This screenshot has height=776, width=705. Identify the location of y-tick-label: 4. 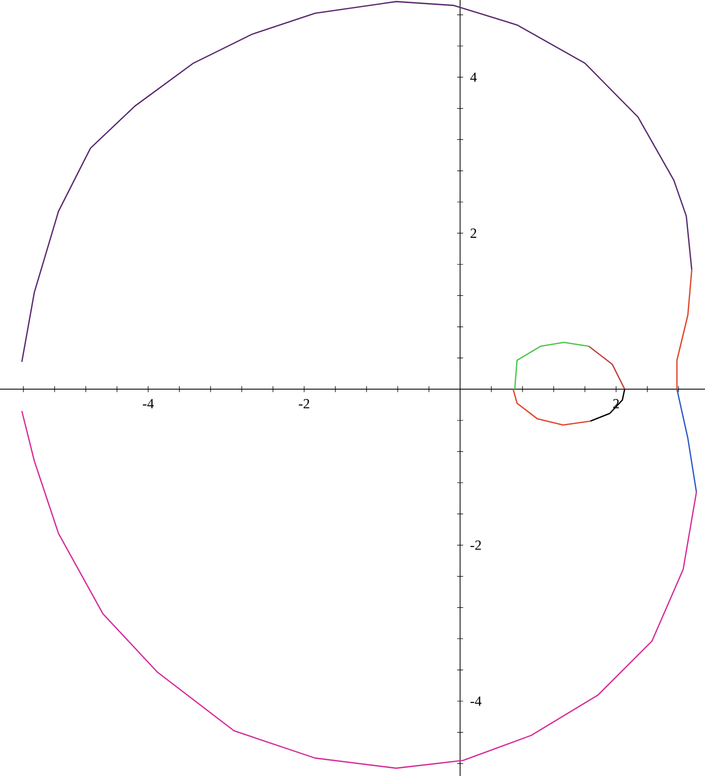
(473, 77).